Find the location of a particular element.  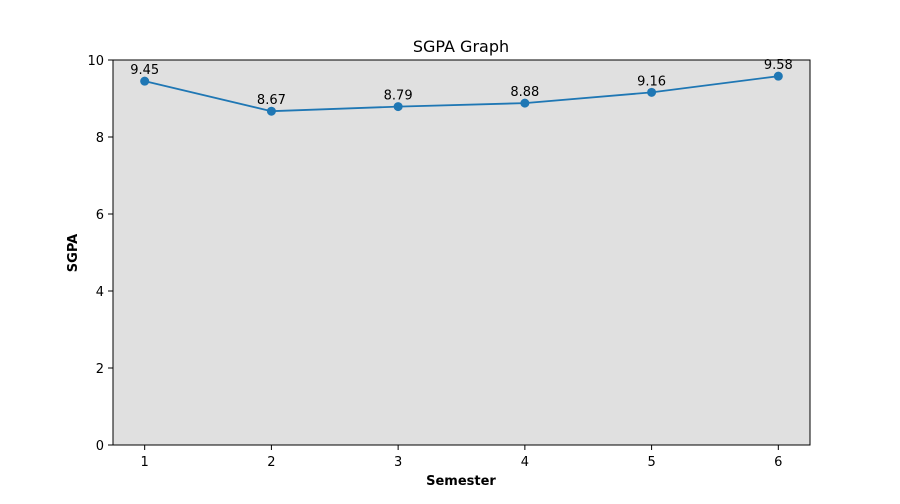

y-tick-label: 0 is located at coordinates (100, 446).